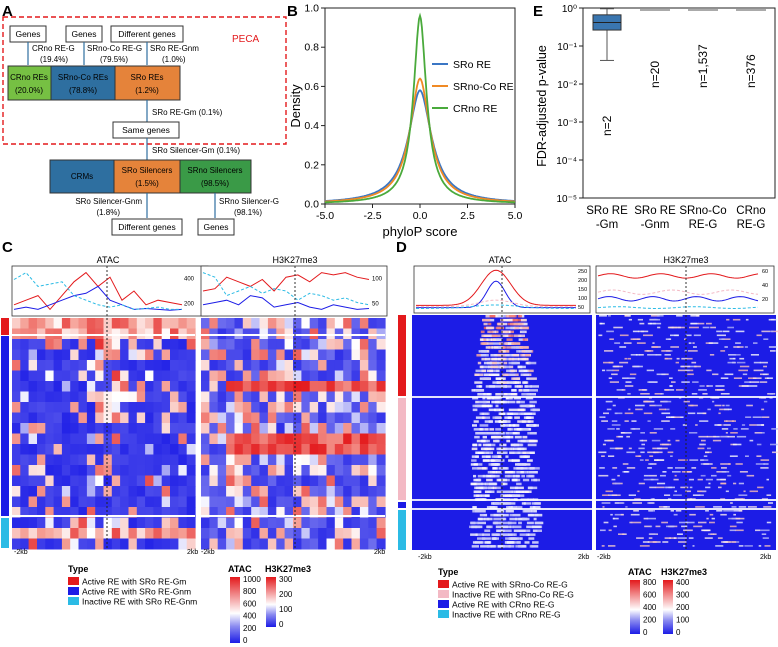 This screenshot has height=647, width=778. Describe the element at coordinates (325, 216) in the screenshot. I see `density-x-tick-label: -5.0` at that location.